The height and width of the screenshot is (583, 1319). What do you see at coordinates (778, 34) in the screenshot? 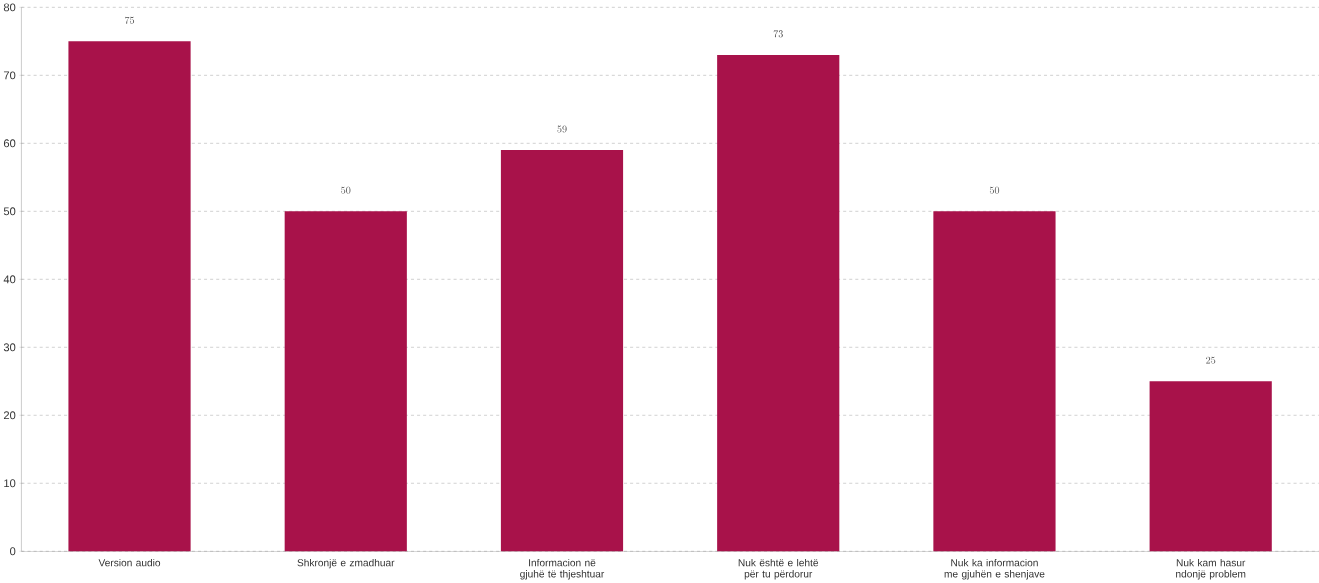
I see `data-label: 73` at bounding box center [778, 34].